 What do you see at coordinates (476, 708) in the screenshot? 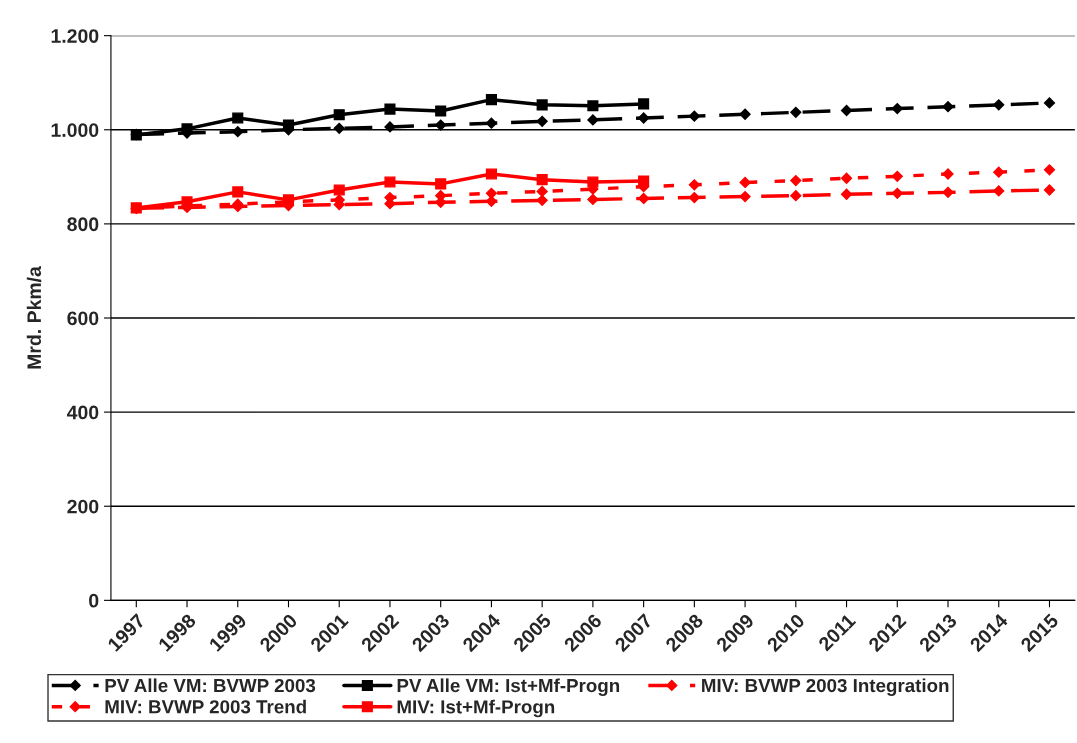
I see `legend-label: MIV: Ist+Mf-Progn` at bounding box center [476, 708].